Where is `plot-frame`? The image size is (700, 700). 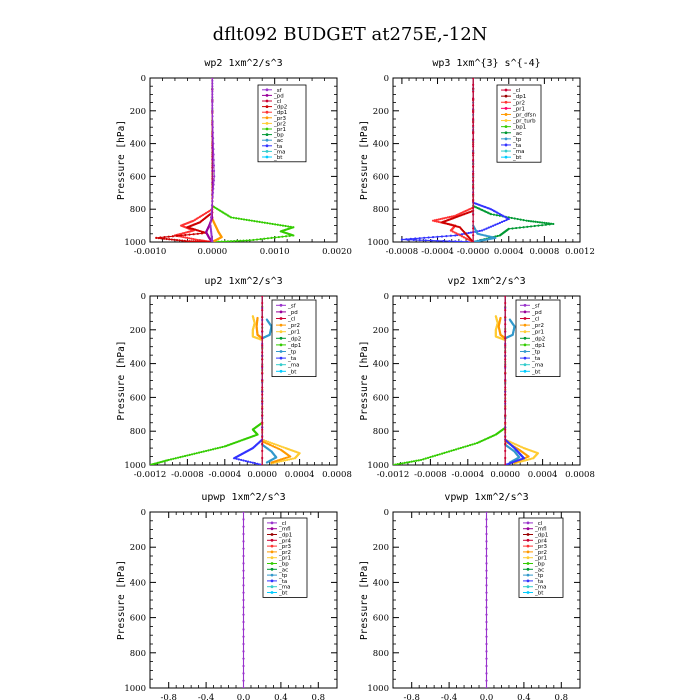 plot-frame is located at coordinates (243, 160).